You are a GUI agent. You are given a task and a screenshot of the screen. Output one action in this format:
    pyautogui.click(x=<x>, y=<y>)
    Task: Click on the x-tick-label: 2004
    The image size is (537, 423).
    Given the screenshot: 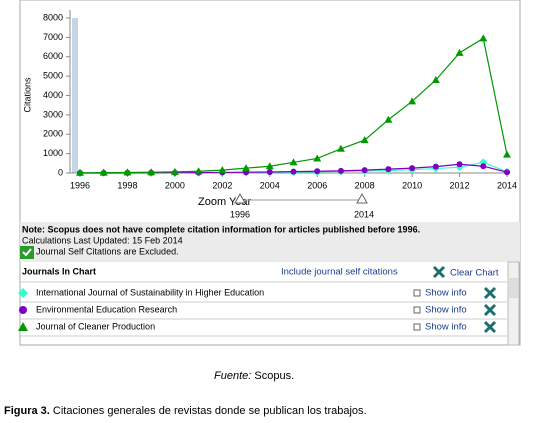 What is the action you would take?
    pyautogui.click(x=270, y=185)
    